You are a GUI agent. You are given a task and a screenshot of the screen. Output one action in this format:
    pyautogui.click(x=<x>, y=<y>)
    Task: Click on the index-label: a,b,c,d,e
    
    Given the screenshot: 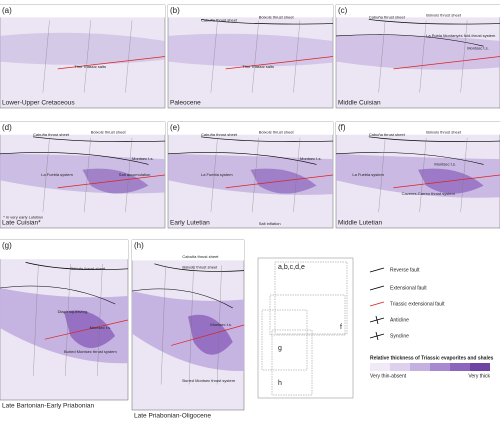 What is the action you would take?
    pyautogui.click(x=291, y=267)
    